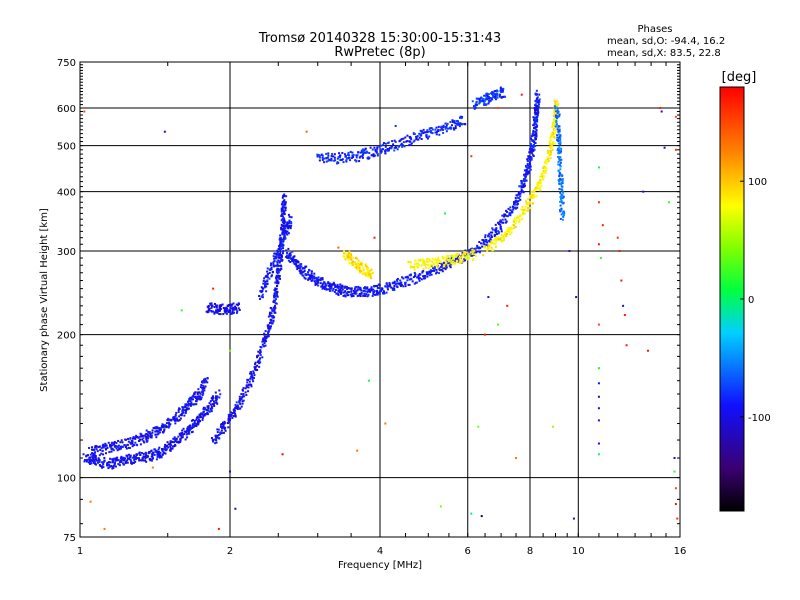  I want to click on colorbar-tick-label: -100, so click(759, 418).